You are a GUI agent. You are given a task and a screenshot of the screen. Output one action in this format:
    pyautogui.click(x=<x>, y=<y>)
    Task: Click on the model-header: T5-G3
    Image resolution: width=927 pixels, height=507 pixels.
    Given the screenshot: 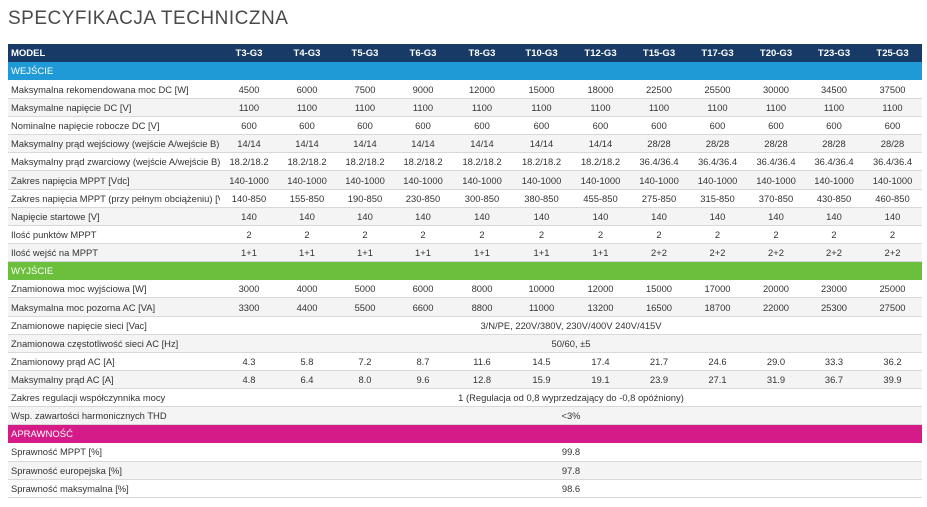 What is the action you would take?
    pyautogui.click(x=365, y=53)
    